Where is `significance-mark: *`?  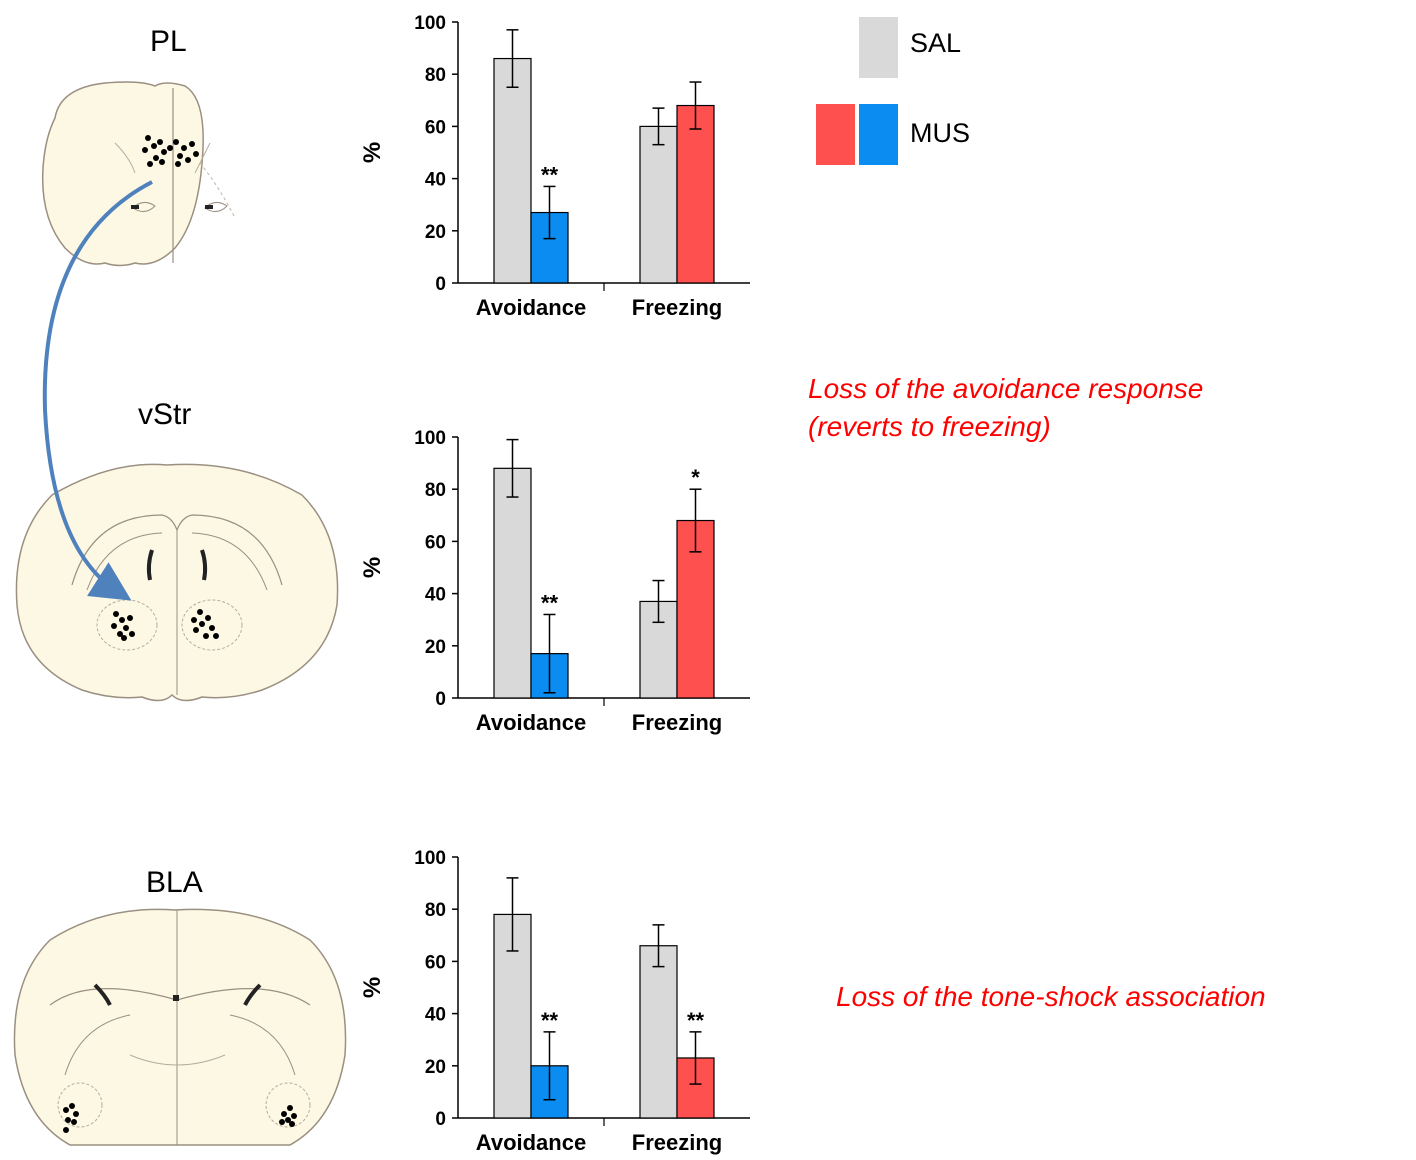 significance-mark: * is located at coordinates (695, 477).